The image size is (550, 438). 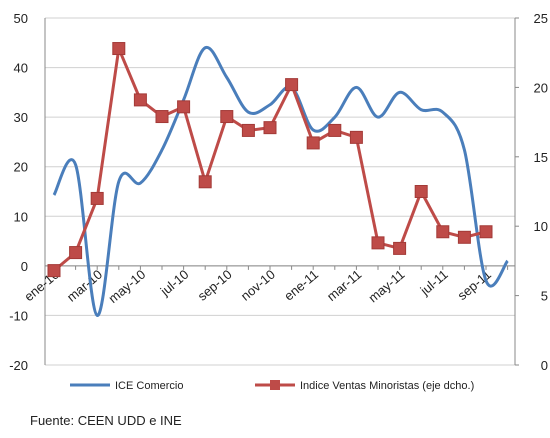 What do you see at coordinates (106, 420) in the screenshot?
I see `source-note: Fuente: CEEN UDD e INE` at bounding box center [106, 420].